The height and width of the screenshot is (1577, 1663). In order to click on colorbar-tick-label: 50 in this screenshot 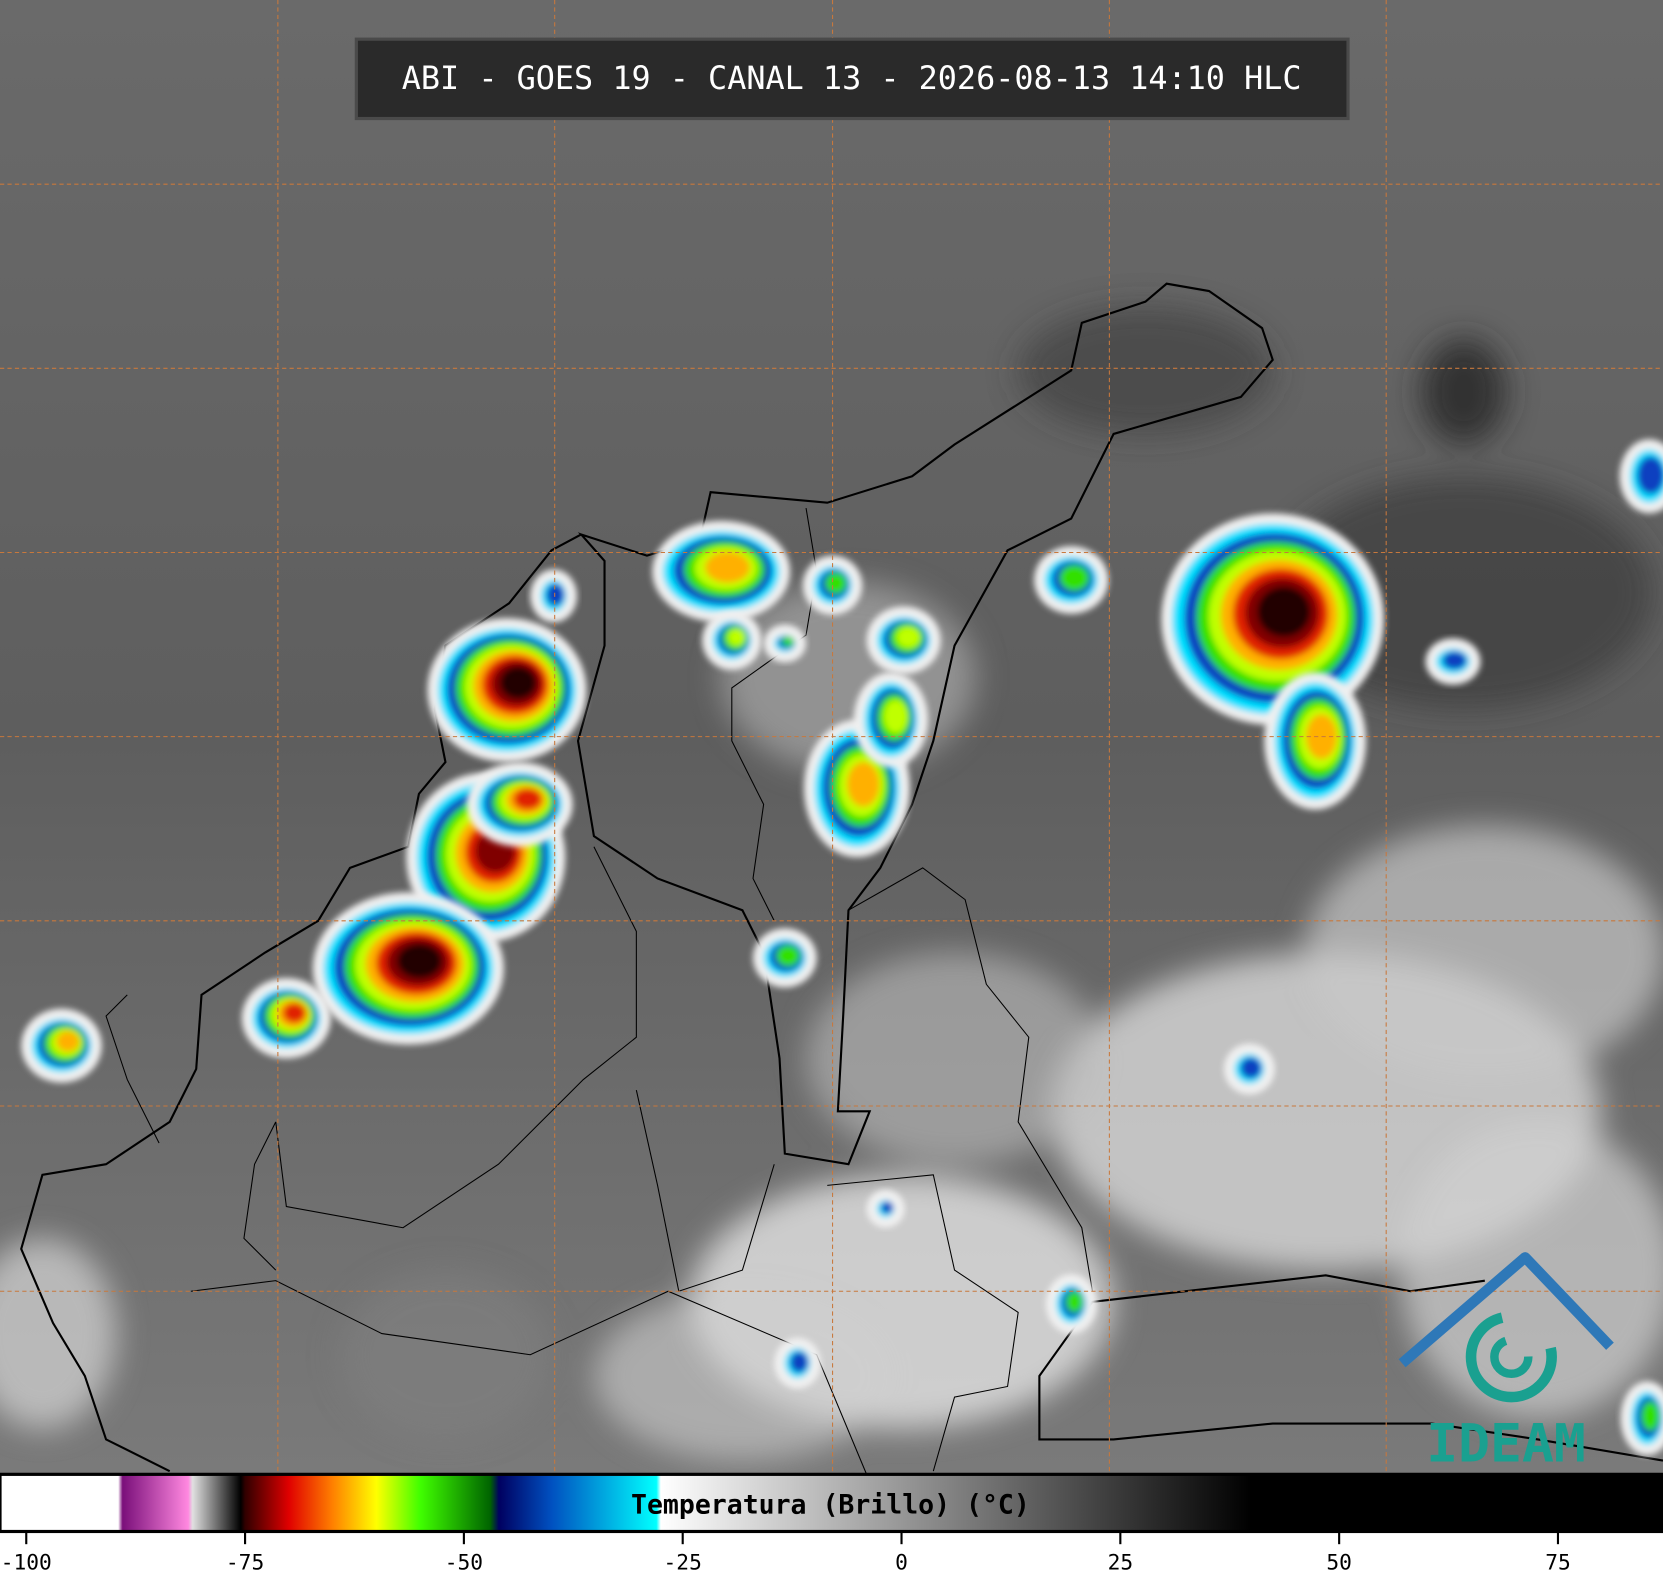, I will do `click(1339, 1562)`.